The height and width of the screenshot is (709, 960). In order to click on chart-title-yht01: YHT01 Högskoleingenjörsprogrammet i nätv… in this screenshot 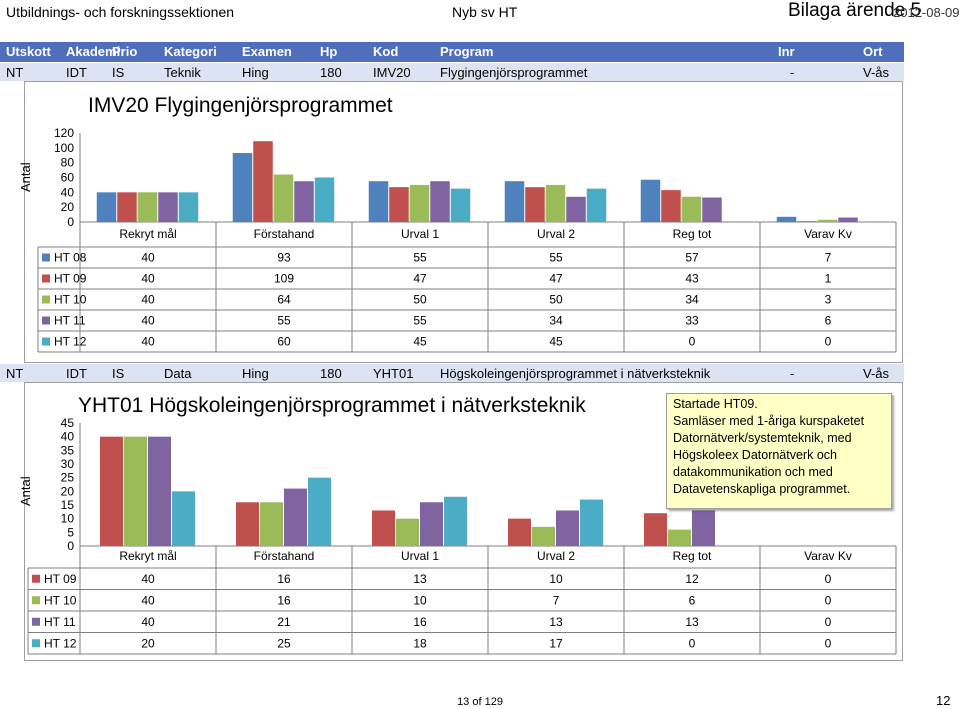, I will do `click(332, 405)`.